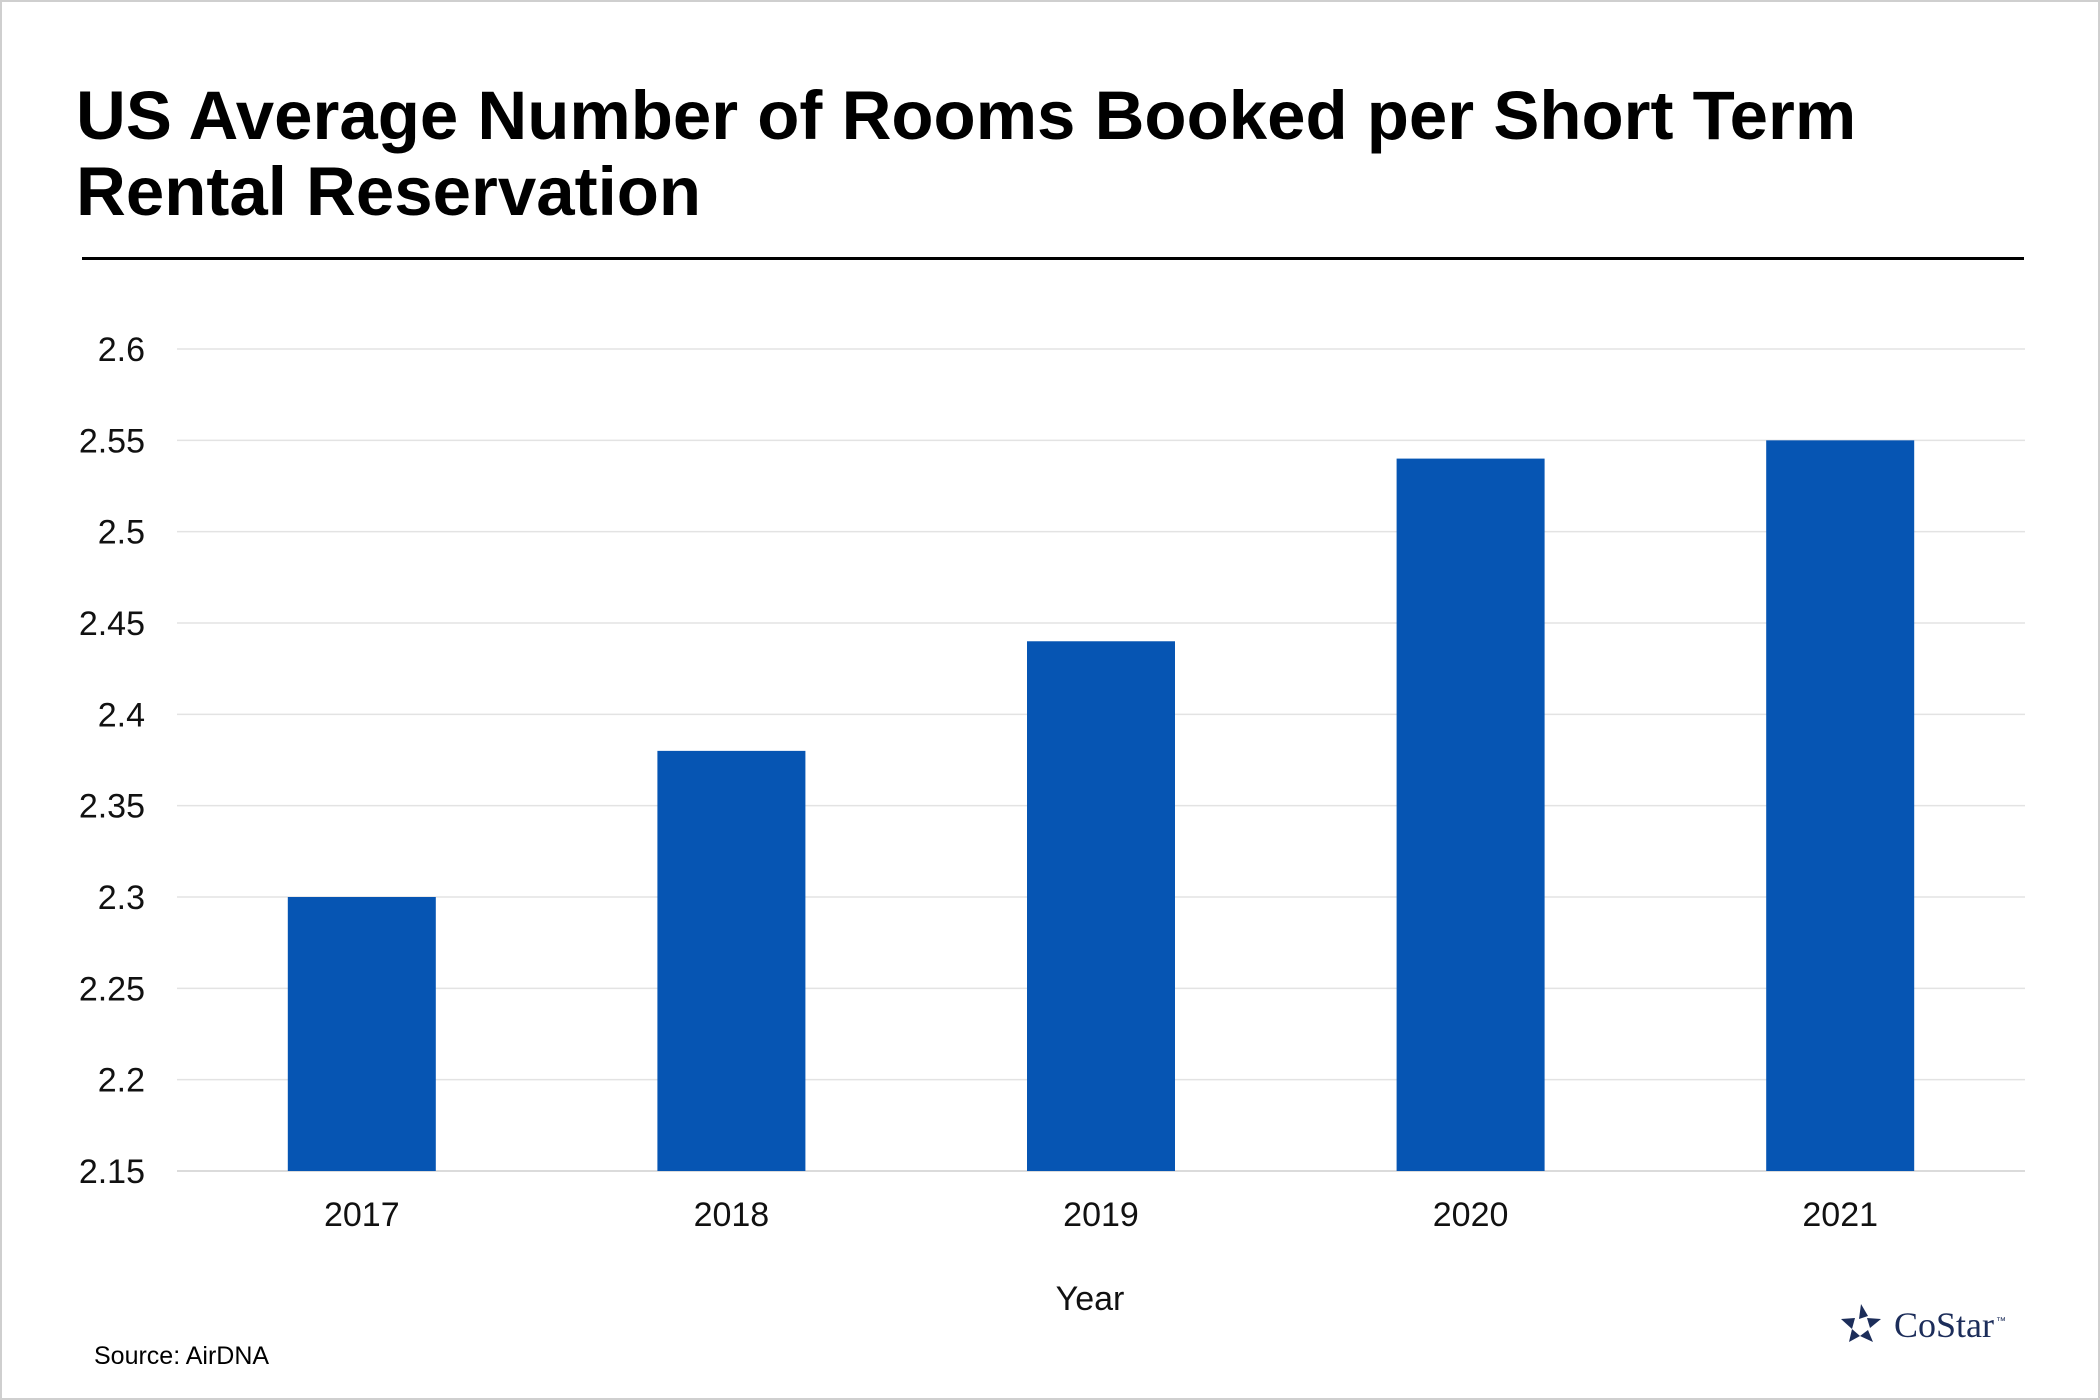 The image size is (2100, 1400). Describe the element at coordinates (121, 898) in the screenshot. I see `y-tick-label: 2.3` at that location.